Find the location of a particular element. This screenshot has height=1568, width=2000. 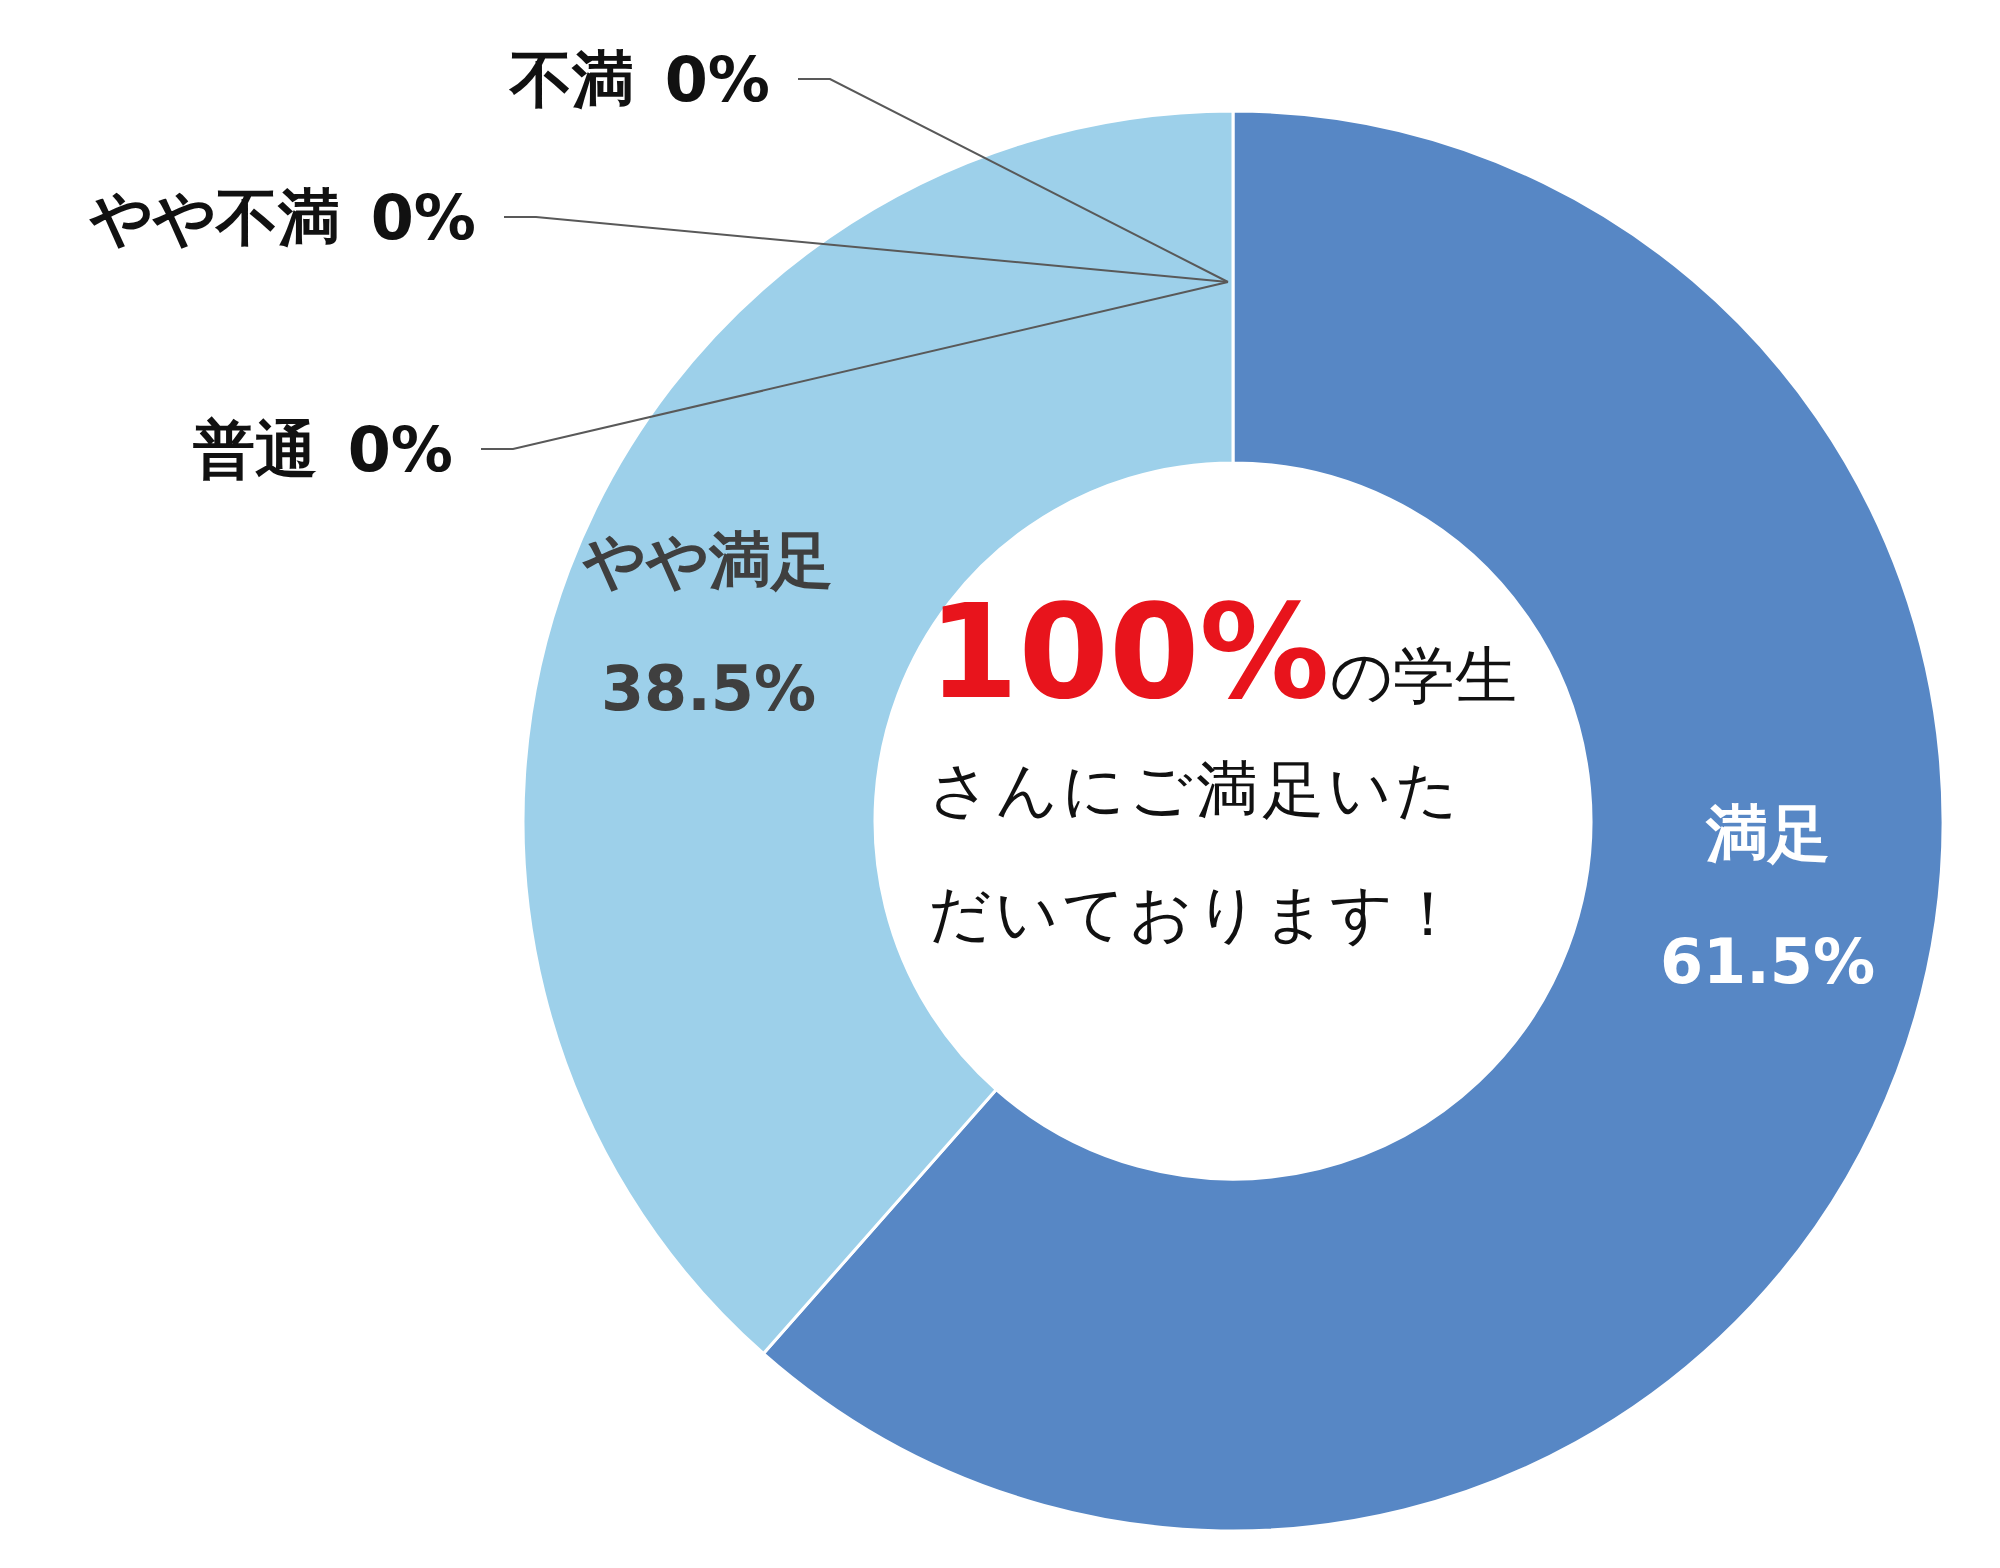

data-label: 38.5% is located at coordinates (708, 689).